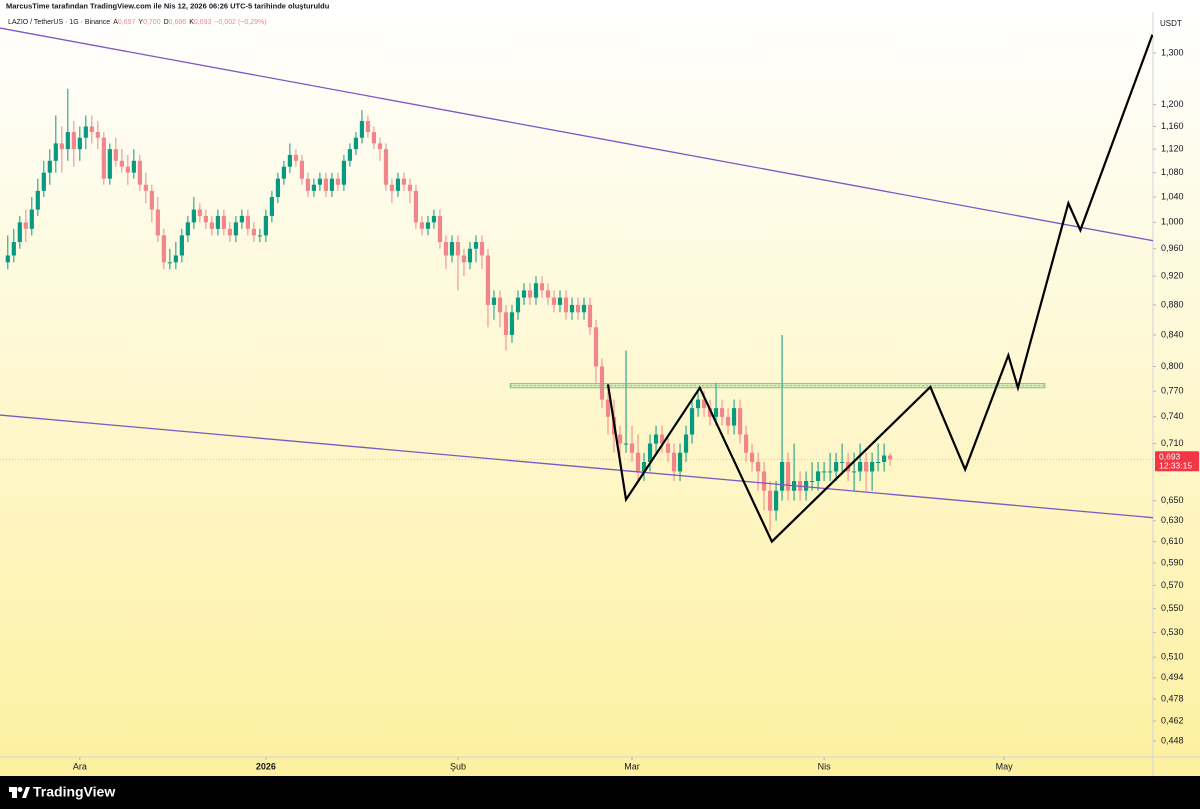 The image size is (1200, 809). What do you see at coordinates (1172, 585) in the screenshot?
I see `y-tick-label: 0,570` at bounding box center [1172, 585].